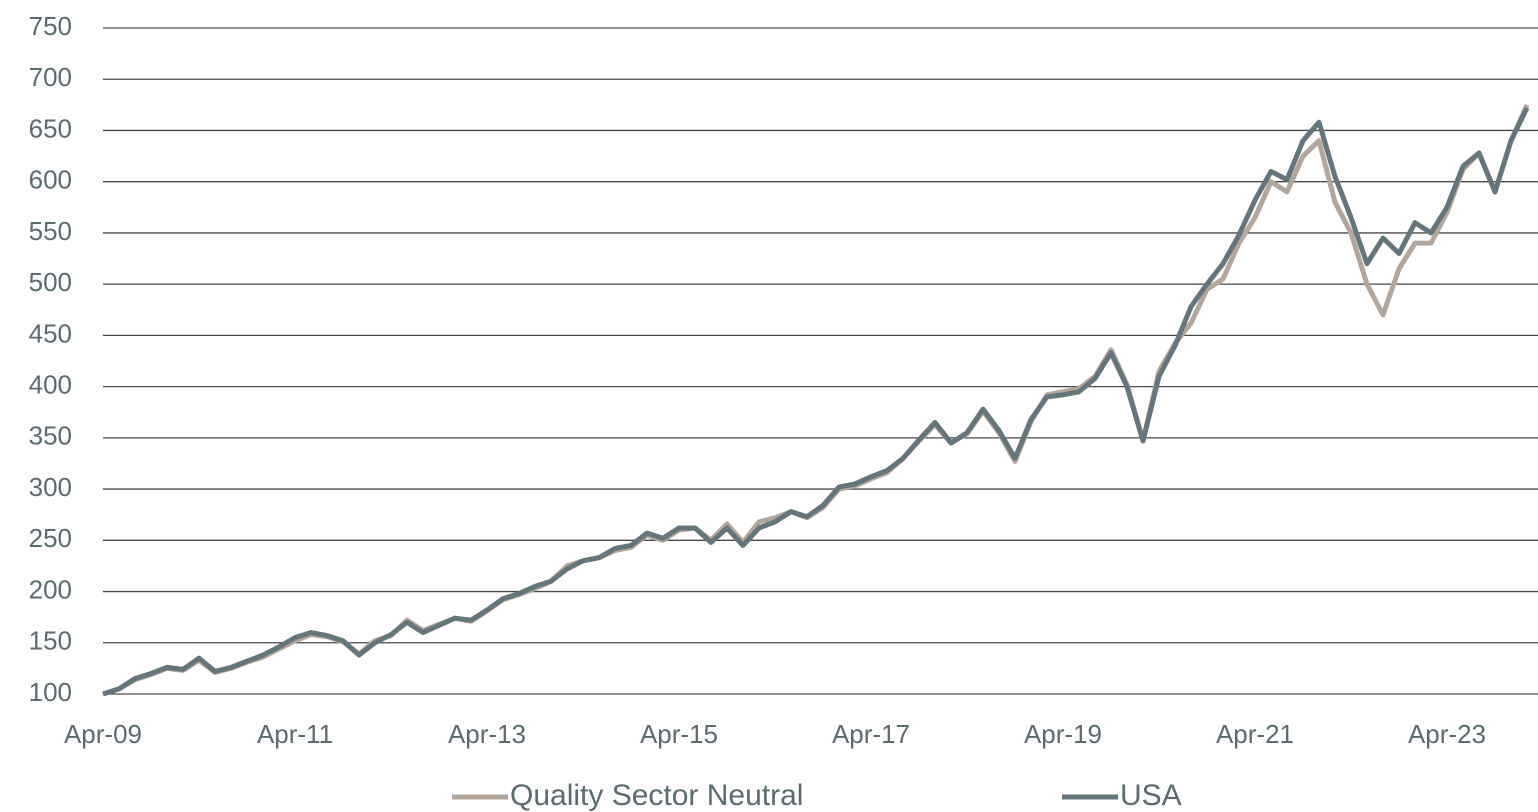 The image size is (1538, 812). Describe the element at coordinates (295, 734) in the screenshot. I see `x-tick-label: Apr-11` at that location.